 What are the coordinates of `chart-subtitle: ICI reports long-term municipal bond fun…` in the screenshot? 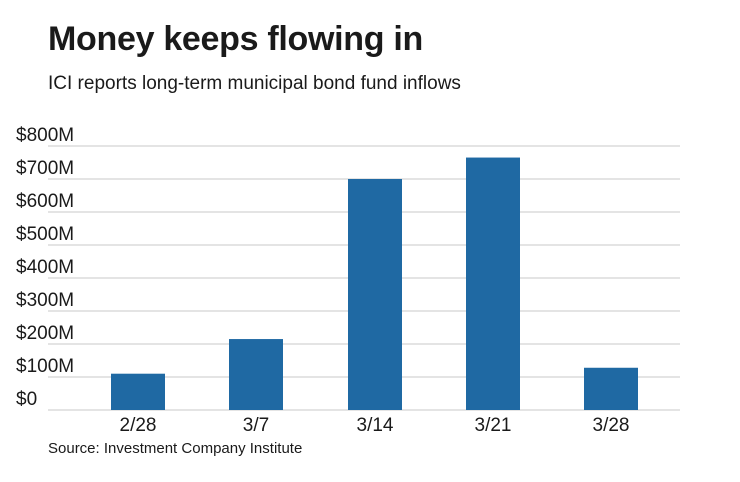 It's located at (254, 83).